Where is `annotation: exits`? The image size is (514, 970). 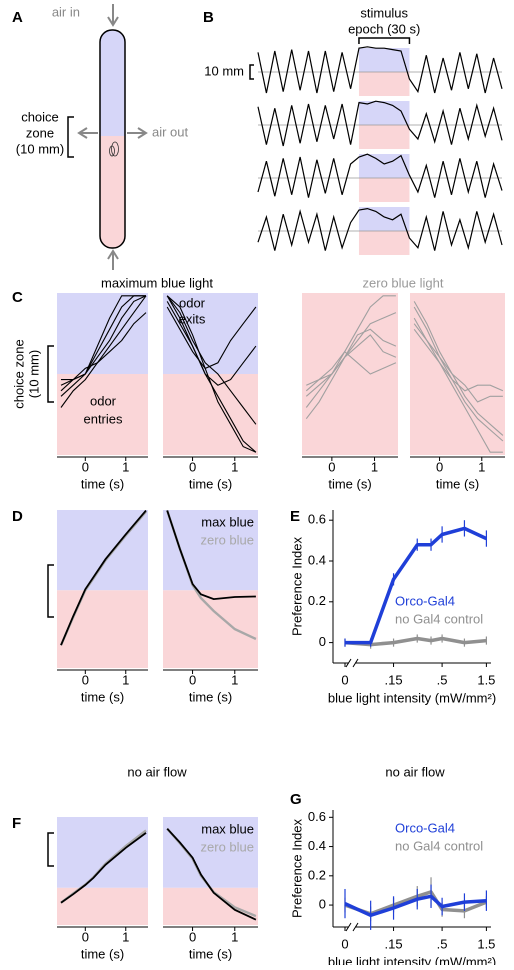 annotation: exits is located at coordinates (192, 318).